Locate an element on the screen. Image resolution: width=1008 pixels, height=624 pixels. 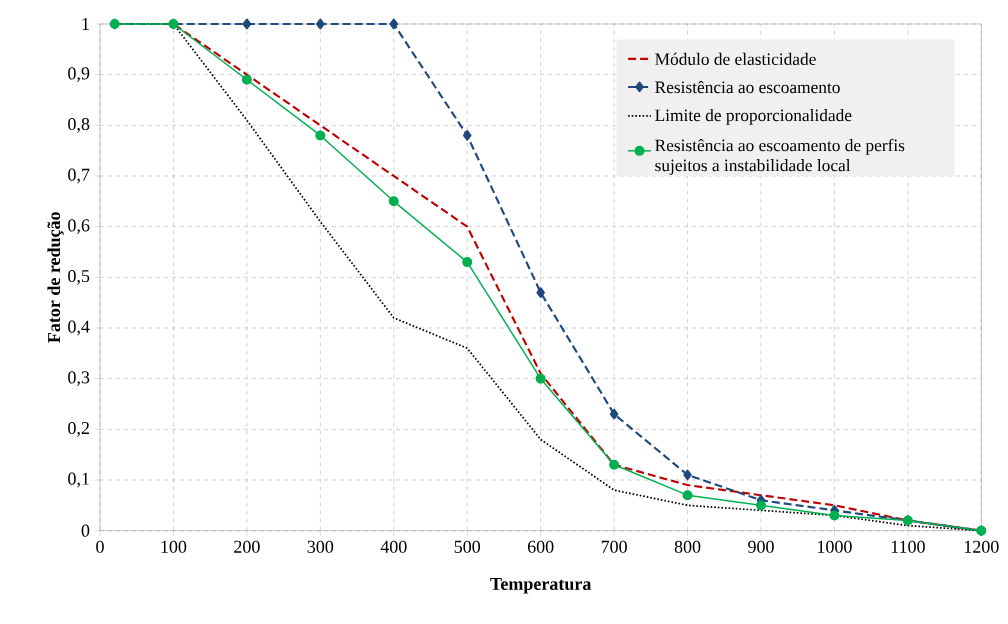
x-tick-label: 400 is located at coordinates (393, 546).